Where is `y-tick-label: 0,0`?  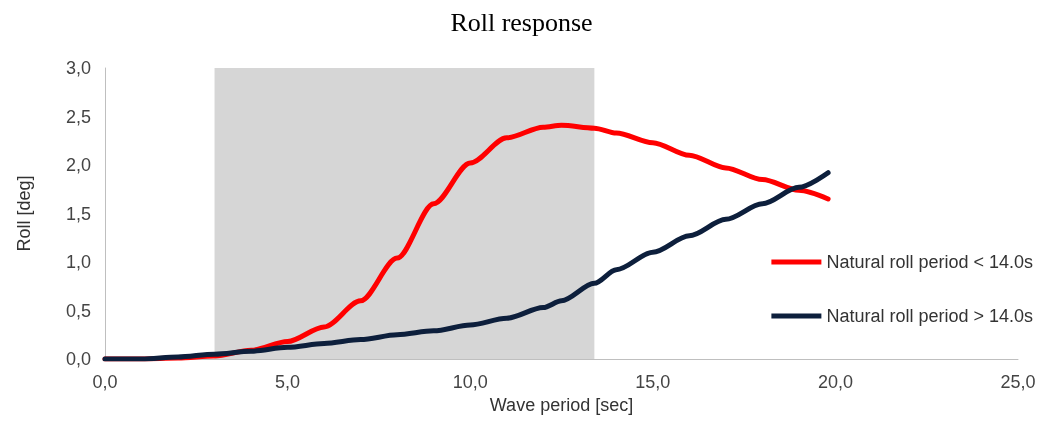
y-tick-label: 0,0 is located at coordinates (78, 359).